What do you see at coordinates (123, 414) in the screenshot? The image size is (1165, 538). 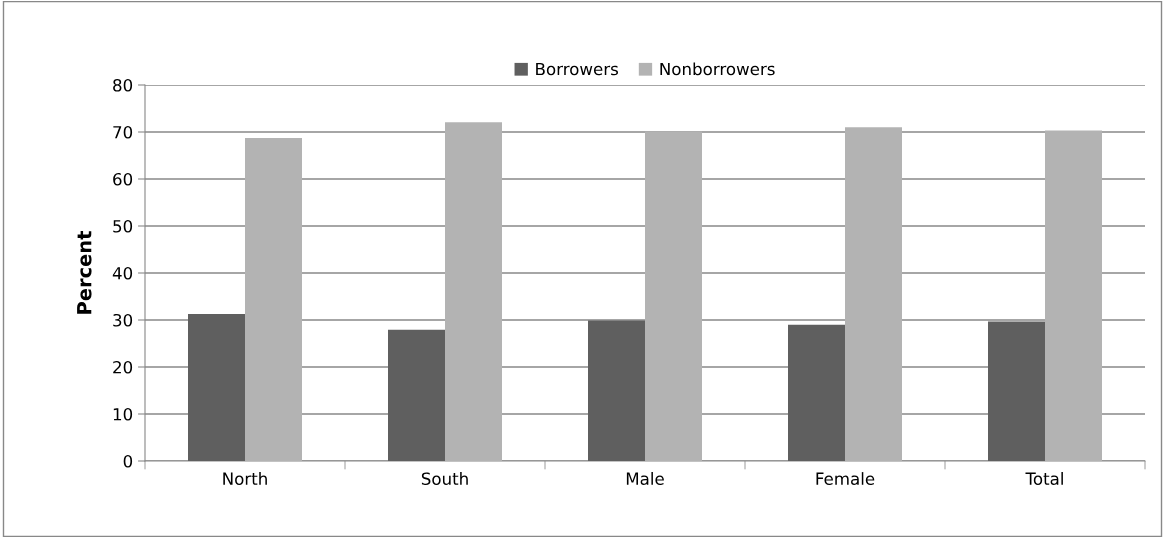 I see `y-tick-label: 10` at bounding box center [123, 414].